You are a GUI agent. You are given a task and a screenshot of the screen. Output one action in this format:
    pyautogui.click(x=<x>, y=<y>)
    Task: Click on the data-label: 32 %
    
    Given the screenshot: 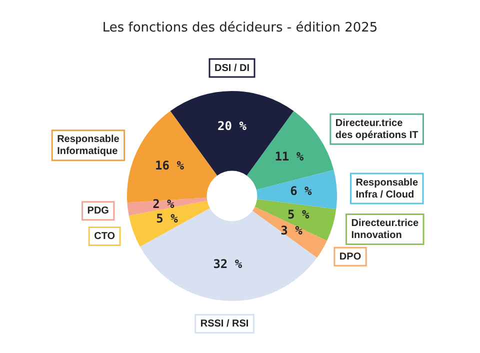 What is the action you would take?
    pyautogui.click(x=228, y=264)
    